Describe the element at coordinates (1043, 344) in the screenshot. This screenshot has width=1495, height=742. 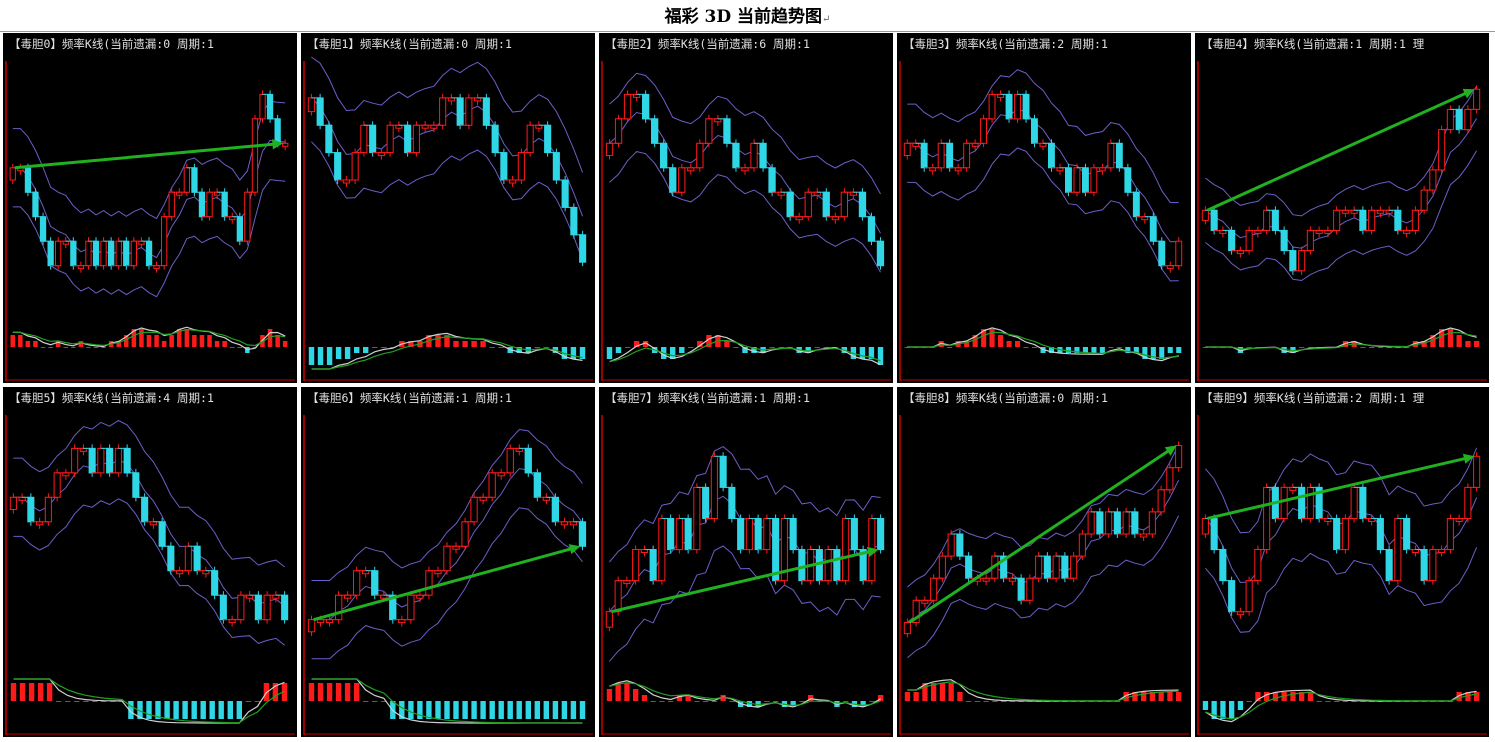
I see `macd-dif-line` at that location.